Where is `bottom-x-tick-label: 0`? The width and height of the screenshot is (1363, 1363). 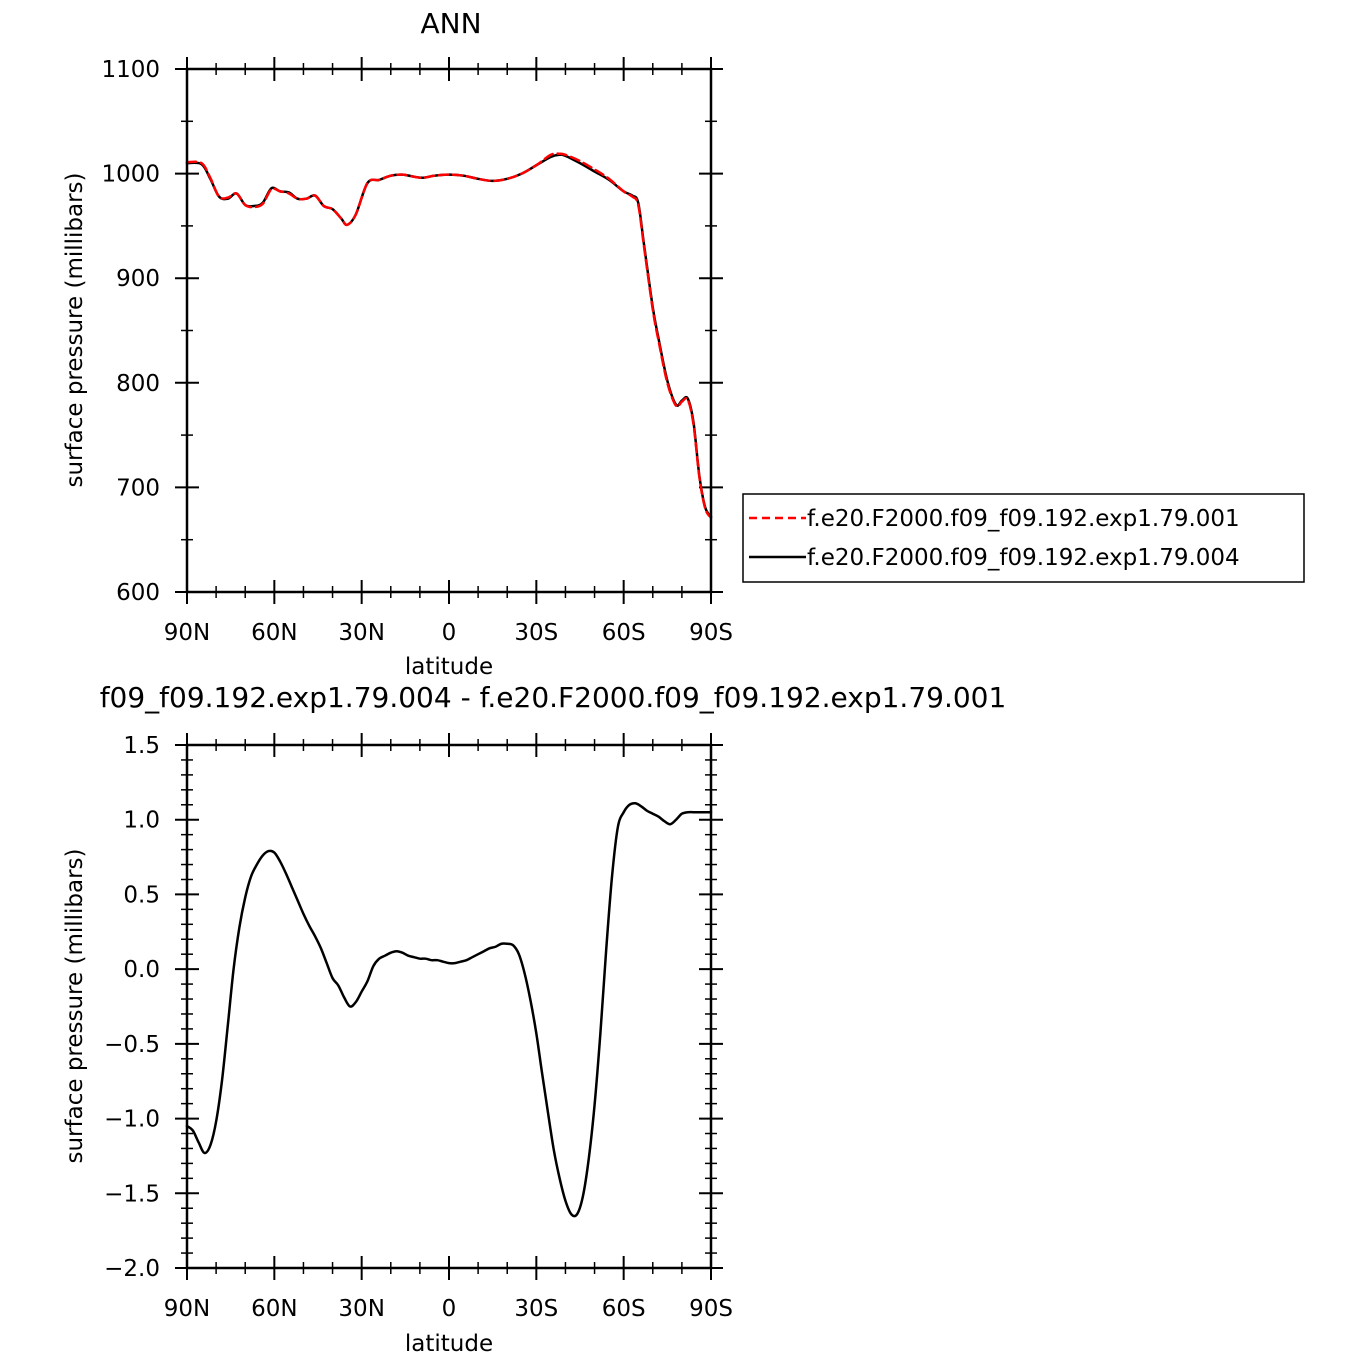
bottom-x-tick-label: 0 is located at coordinates (449, 1309).